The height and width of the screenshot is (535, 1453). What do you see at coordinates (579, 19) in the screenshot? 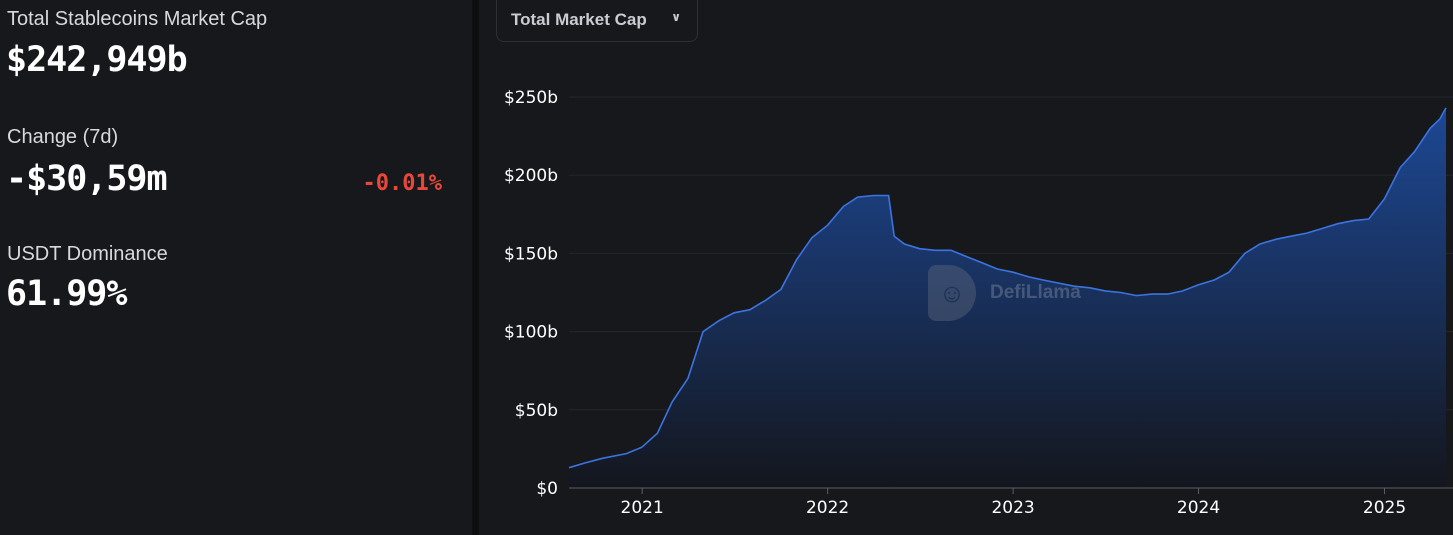
I see `dropdown-label: Total Market Cap` at bounding box center [579, 19].